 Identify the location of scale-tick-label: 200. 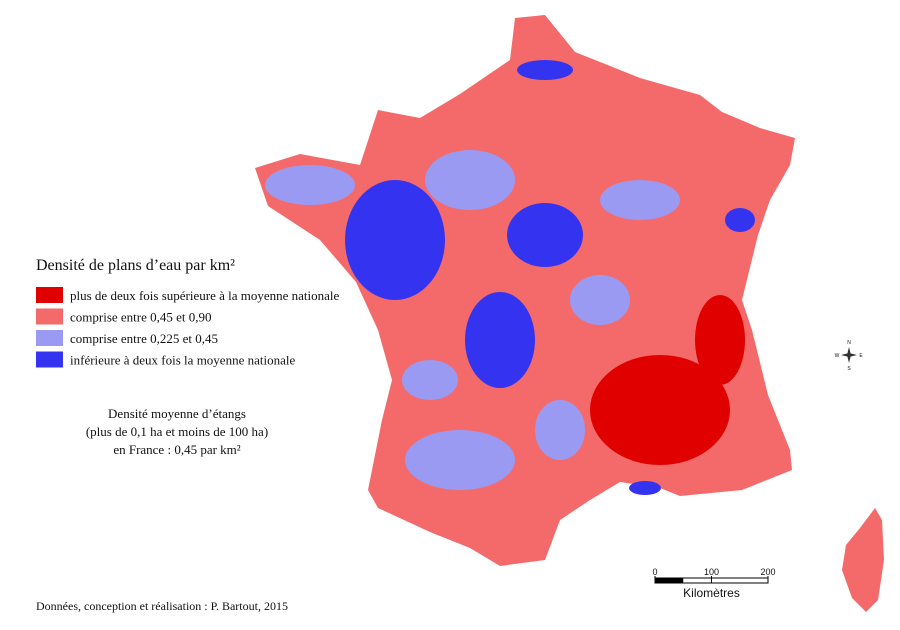
(767, 572).